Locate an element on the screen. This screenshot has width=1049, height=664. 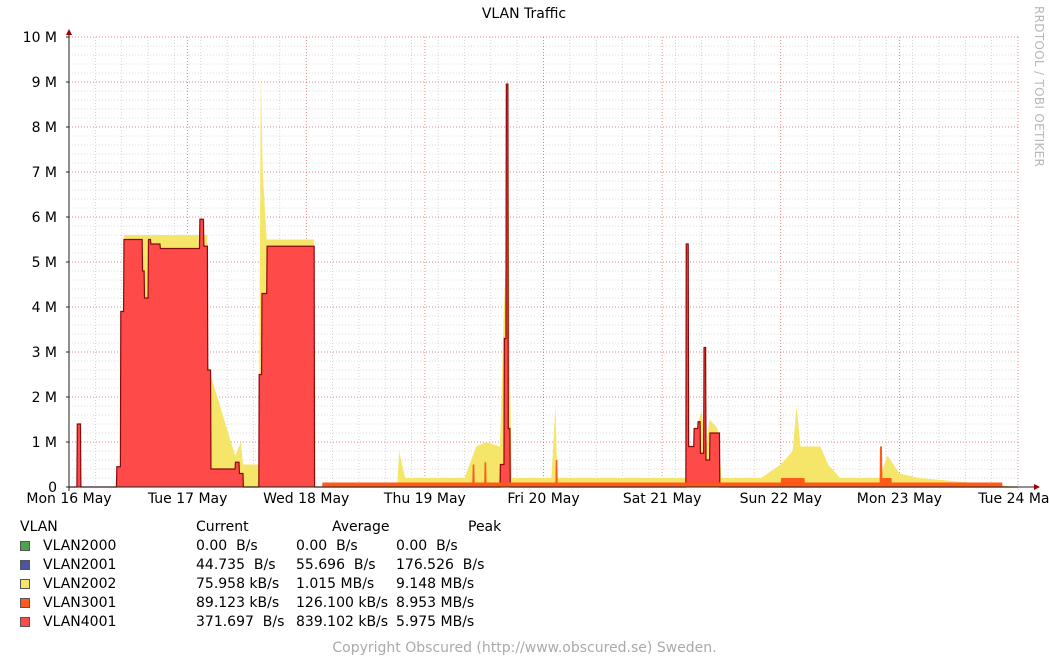
x-axis-arrow is located at coordinates (1037, 487).